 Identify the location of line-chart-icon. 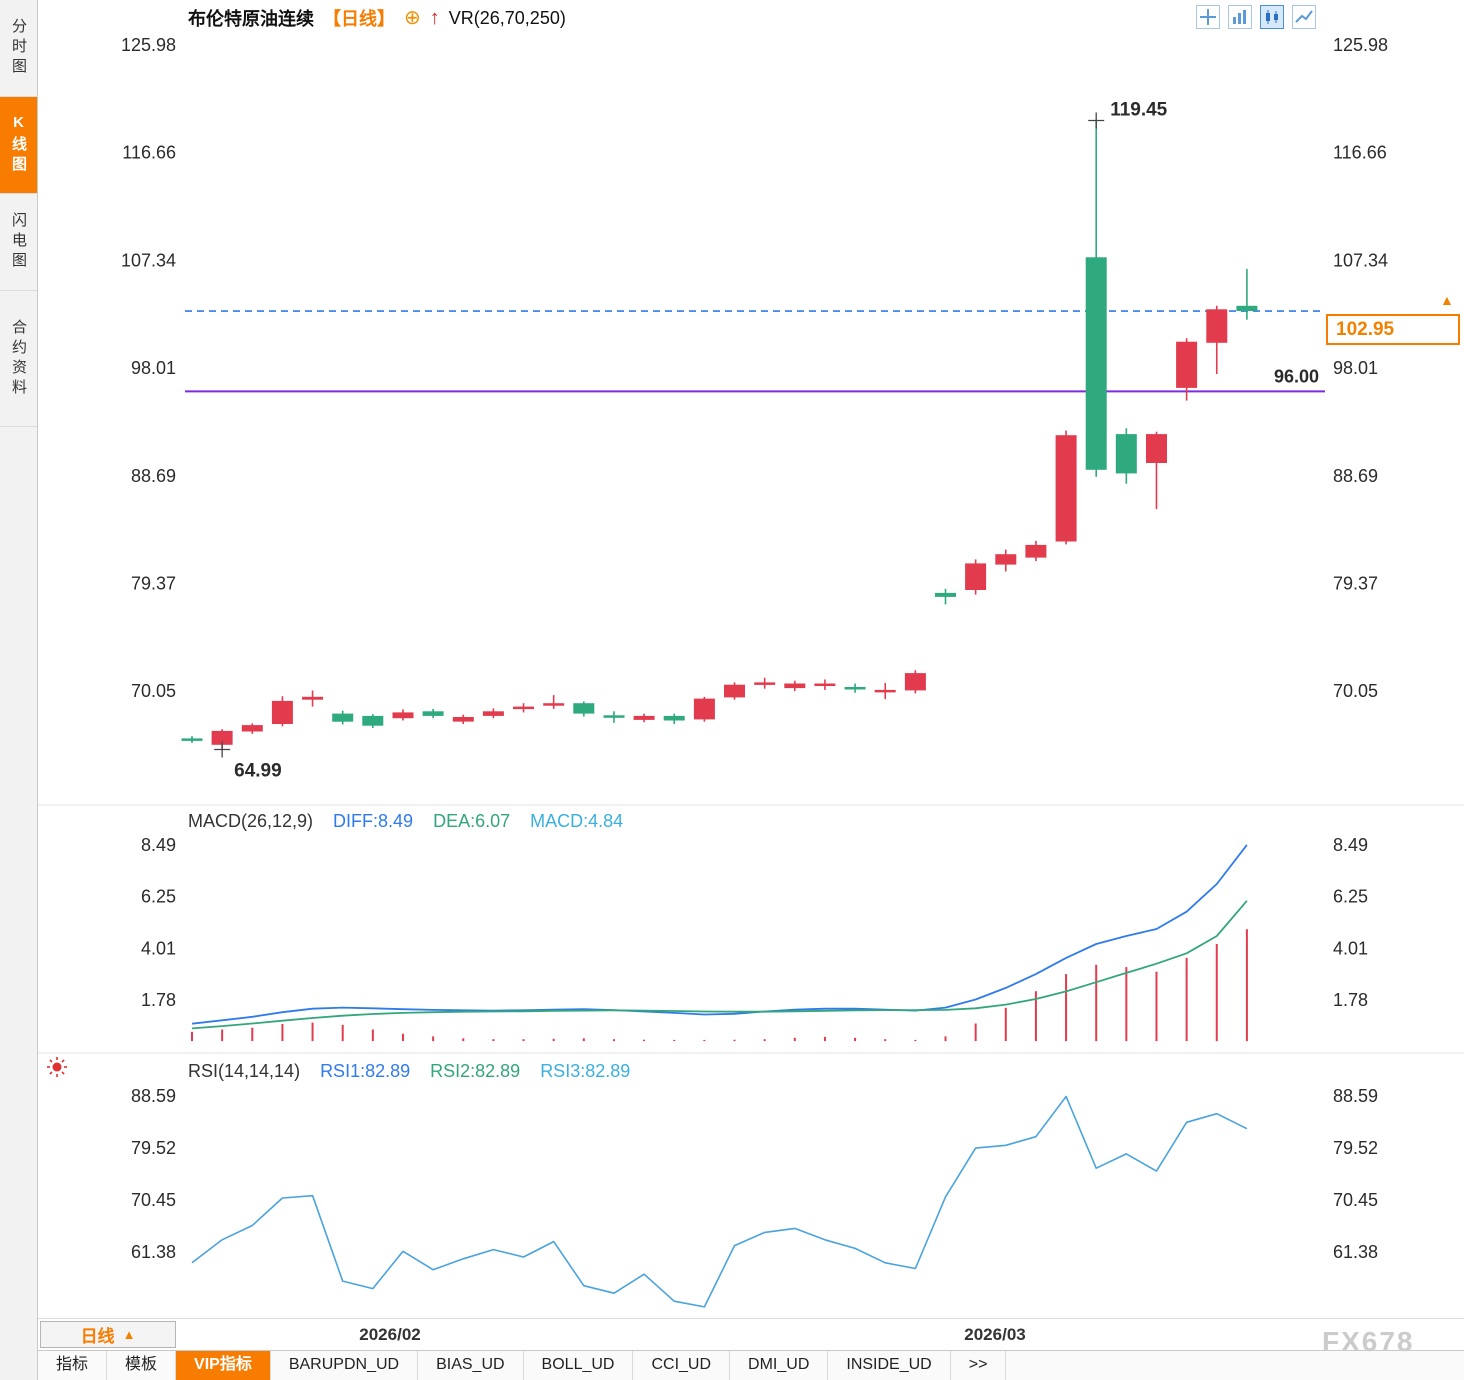
(1304, 17).